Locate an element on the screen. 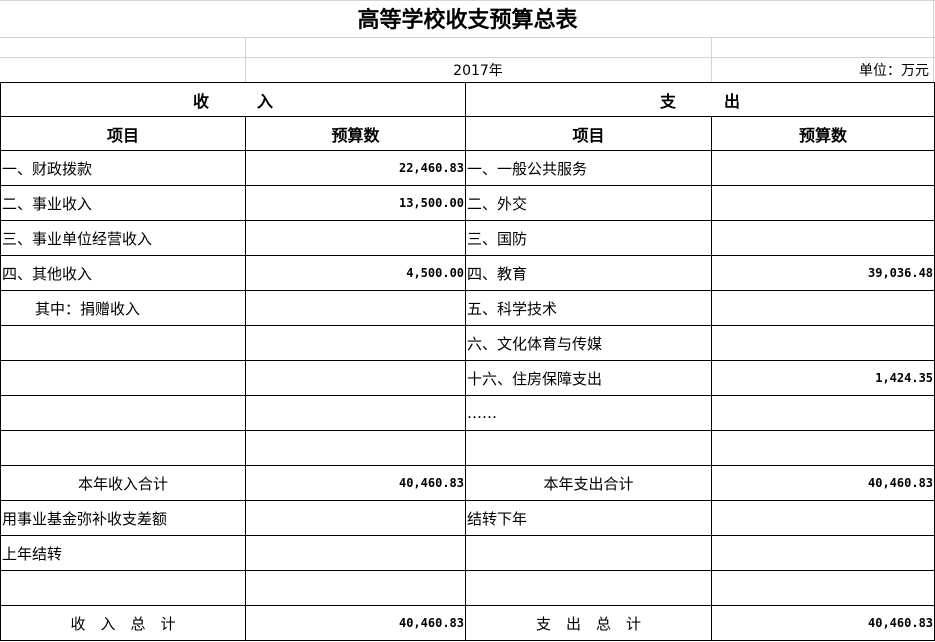  expense-item-cell: 三、国防 is located at coordinates (589, 238).